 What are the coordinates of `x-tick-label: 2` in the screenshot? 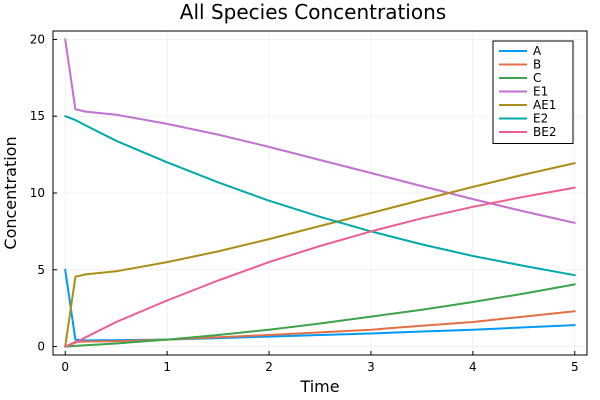 It's located at (269, 367).